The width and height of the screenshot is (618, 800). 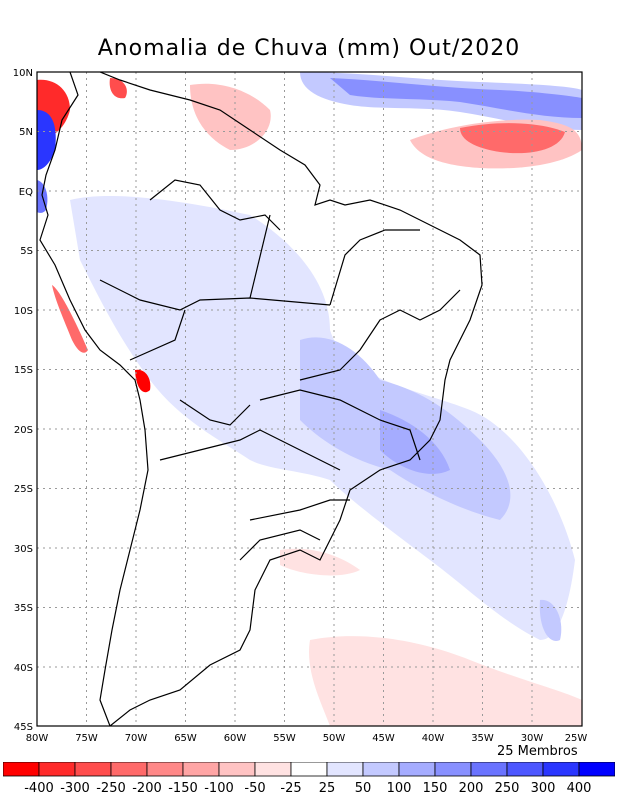 I want to click on colorbar-label: 400, so click(x=579, y=788).